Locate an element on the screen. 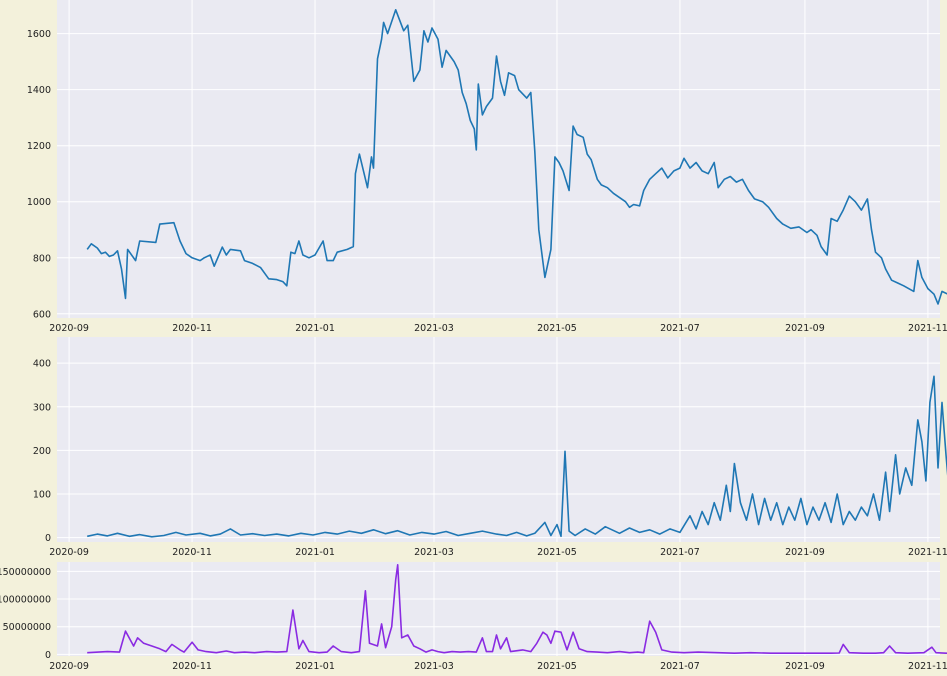 Image resolution: width=947 pixels, height=676 pixels. y-tick-label: 100 is located at coordinates (42, 495).